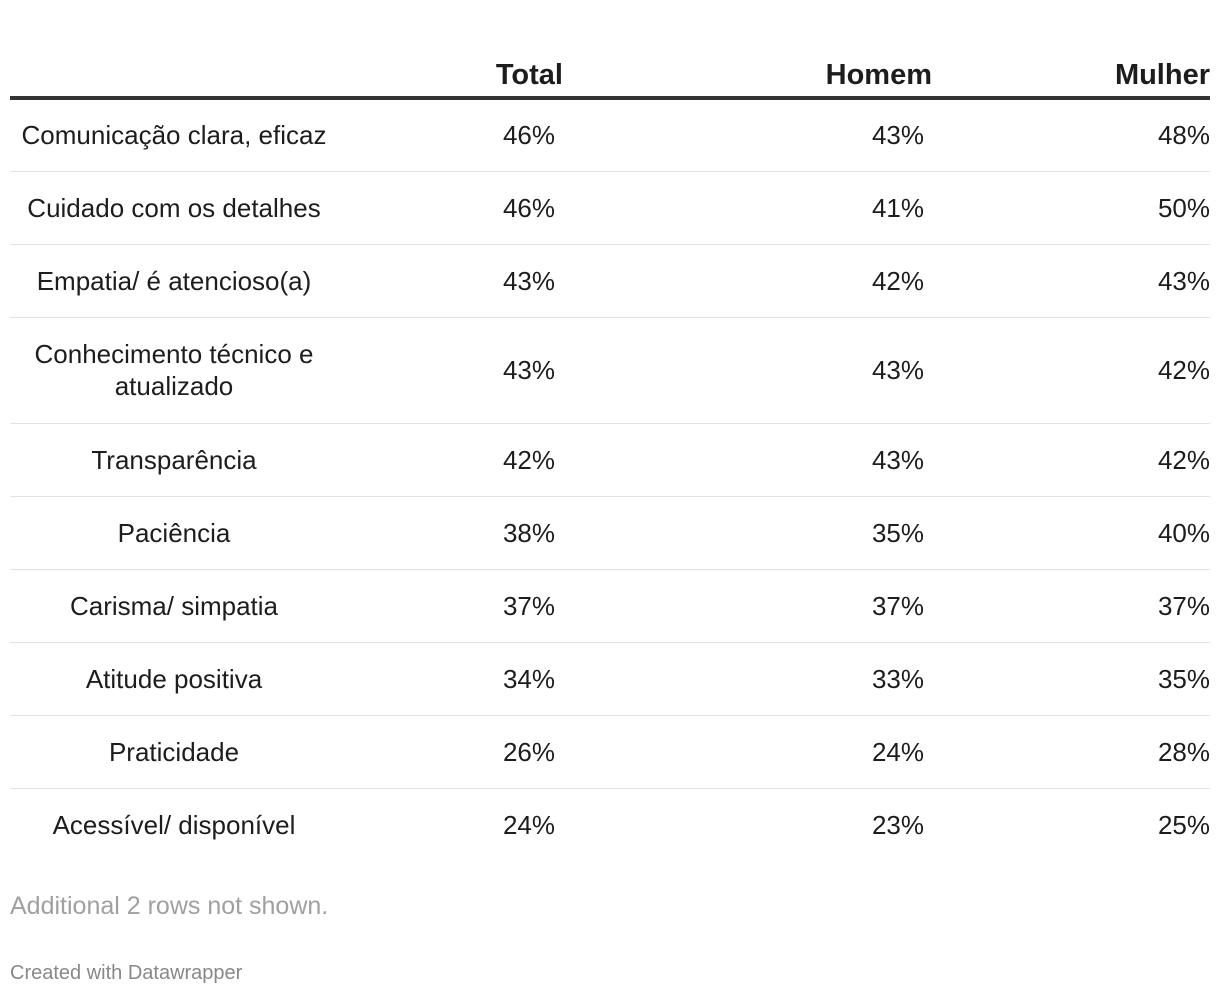 The image size is (1220, 998). Describe the element at coordinates (519, 50) in the screenshot. I see `column-header-total: Total` at that location.